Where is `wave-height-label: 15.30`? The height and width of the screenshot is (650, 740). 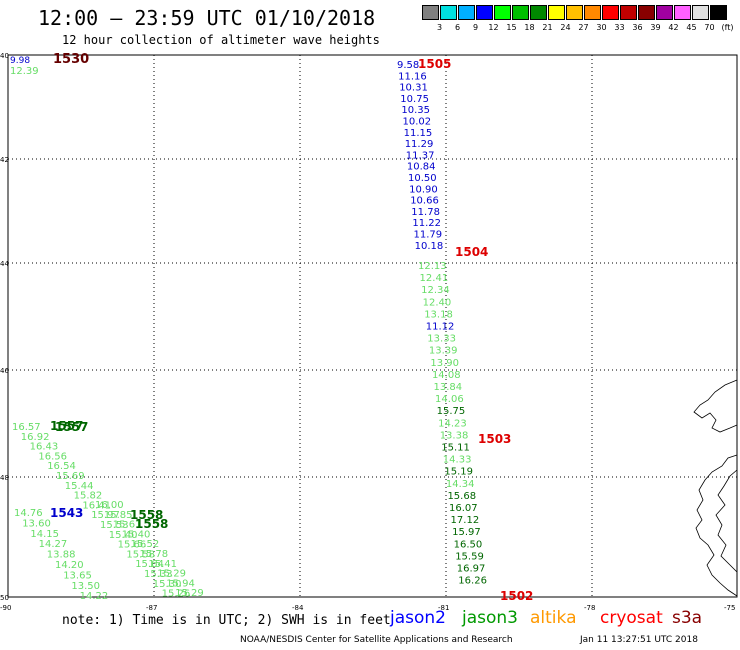 wave-height-label: 15.30 is located at coordinates (167, 584).